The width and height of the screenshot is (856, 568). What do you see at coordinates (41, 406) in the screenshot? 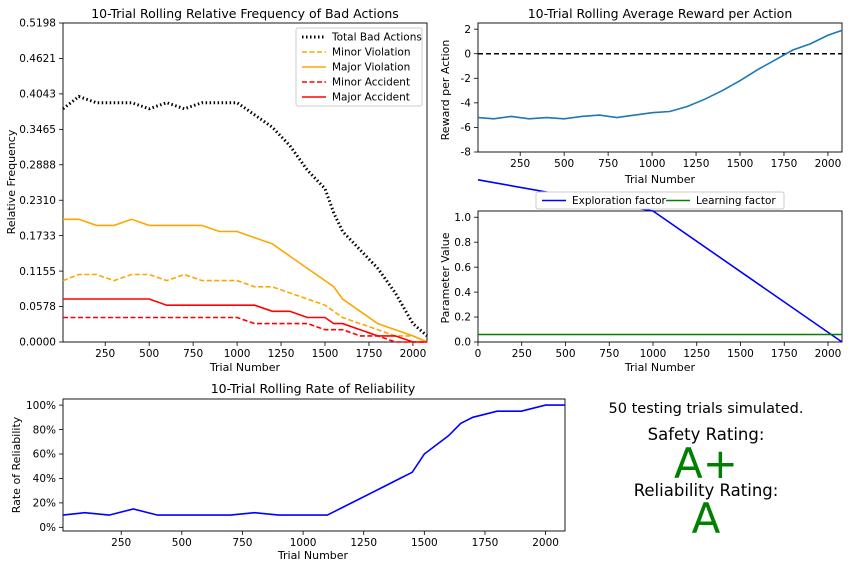
I see `y-tick-label: 100%` at bounding box center [41, 406].